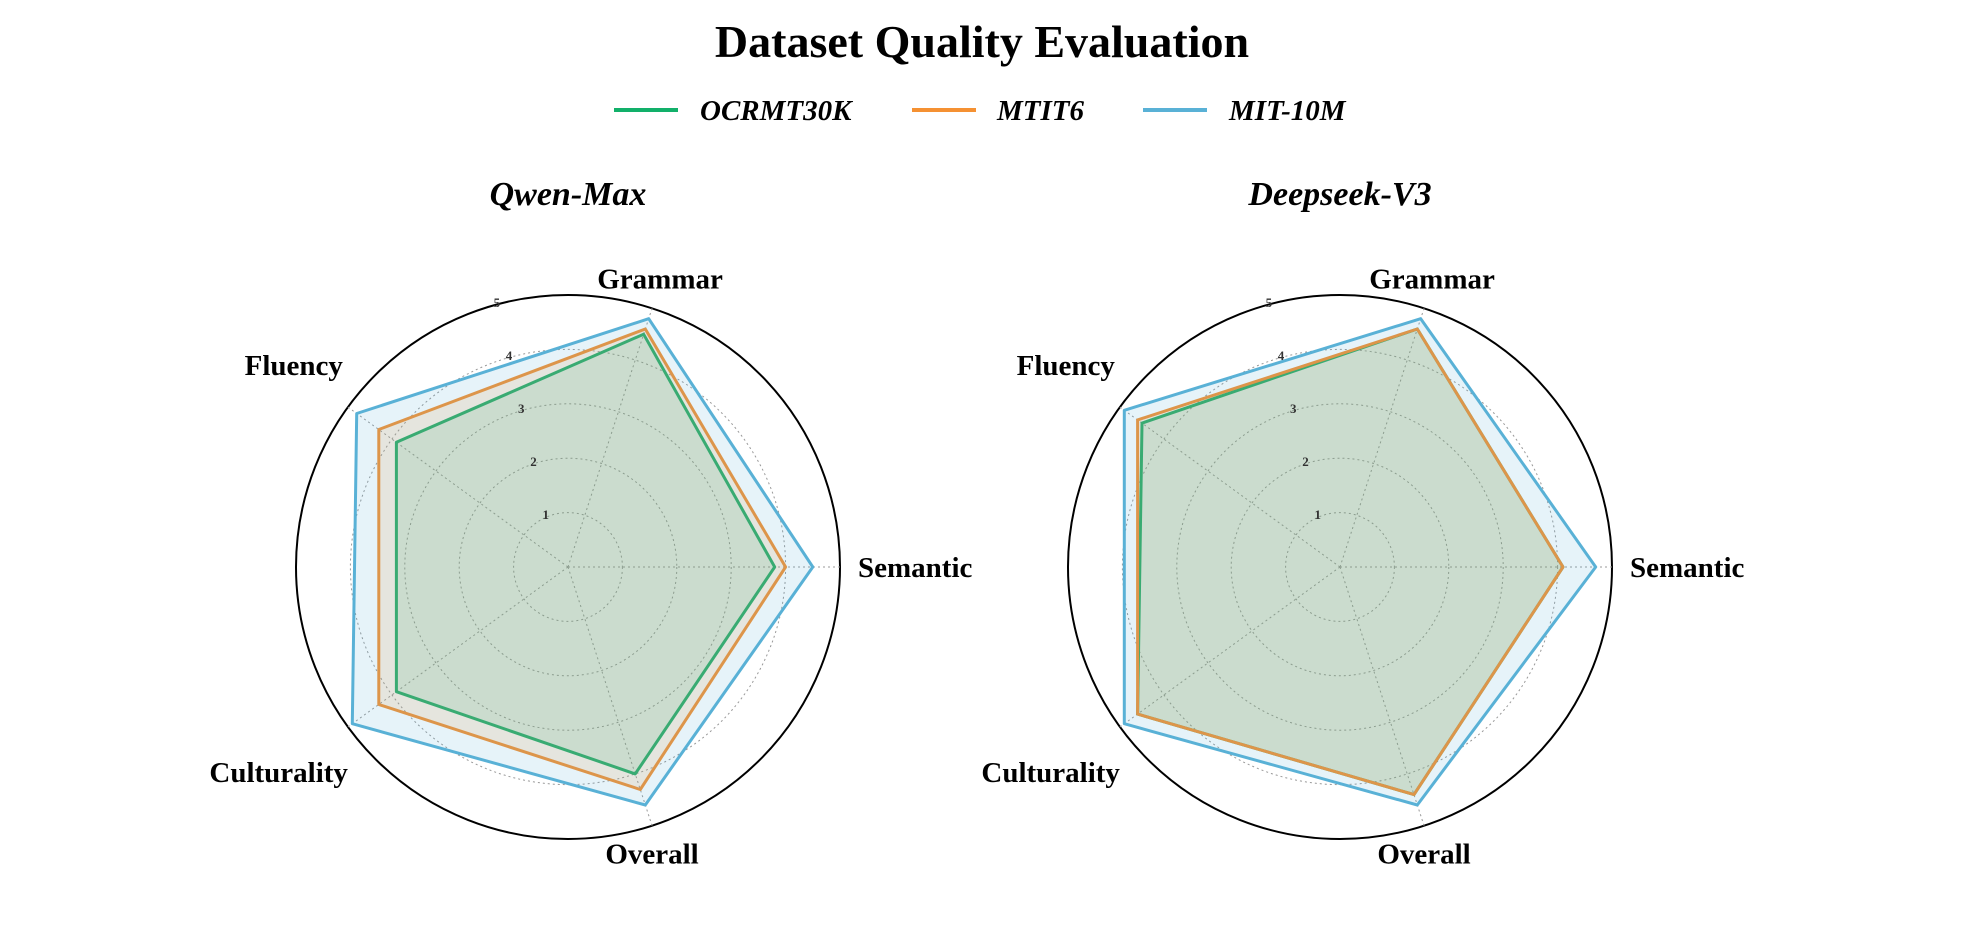 This screenshot has height=928, width=1964. What do you see at coordinates (568, 194) in the screenshot?
I see `chart-subtitle: Qwen-Max` at bounding box center [568, 194].